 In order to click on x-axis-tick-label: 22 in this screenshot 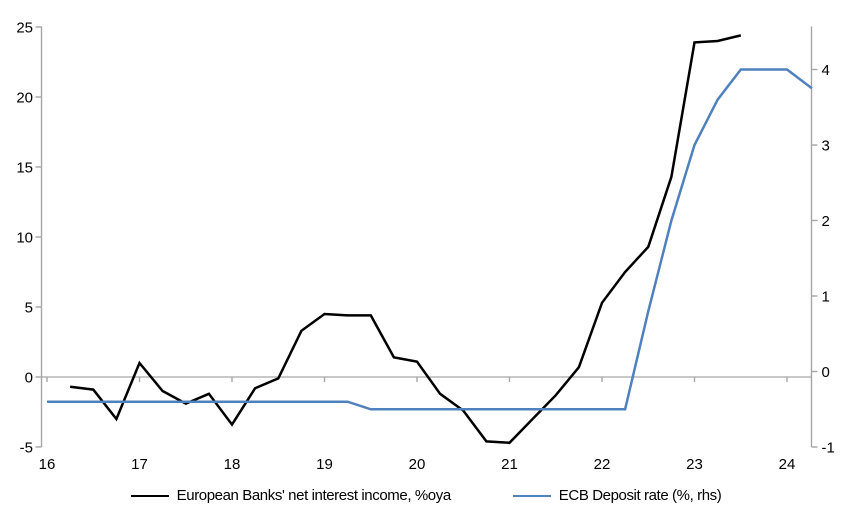, I will do `click(602, 464)`.